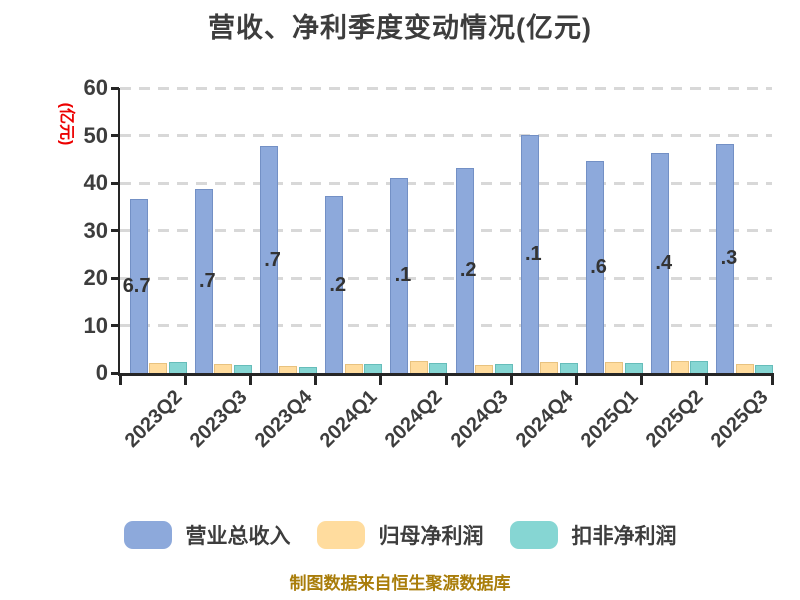 The width and height of the screenshot is (800, 600). I want to click on bar-归母净利润-2023Q3, so click(223, 368).